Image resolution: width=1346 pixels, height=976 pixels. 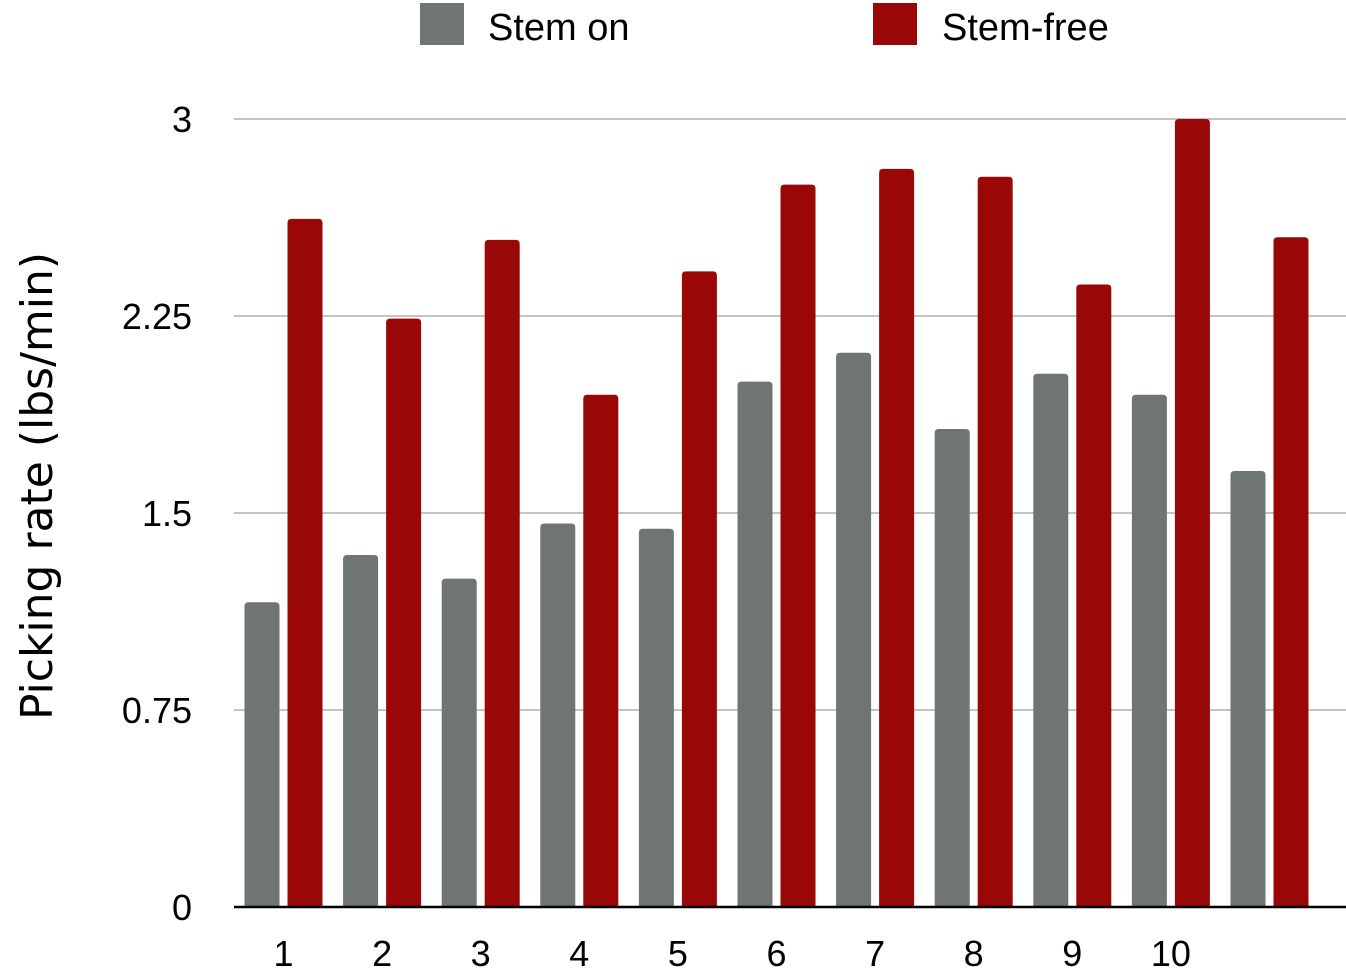 I want to click on x-tick-label: 6, so click(x=776, y=953).